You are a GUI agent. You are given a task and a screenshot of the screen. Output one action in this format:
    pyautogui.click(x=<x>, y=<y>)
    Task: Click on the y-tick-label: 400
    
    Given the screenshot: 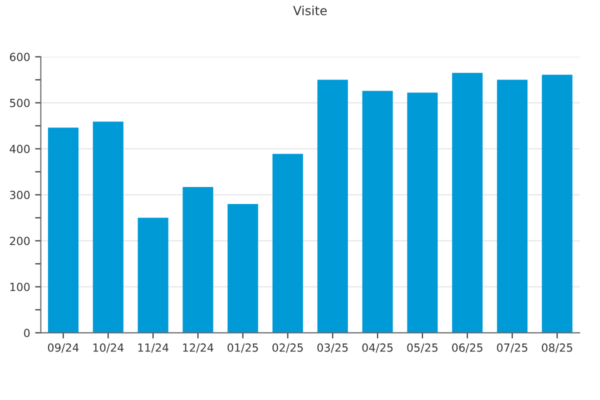 What is the action you would take?
    pyautogui.click(x=20, y=149)
    